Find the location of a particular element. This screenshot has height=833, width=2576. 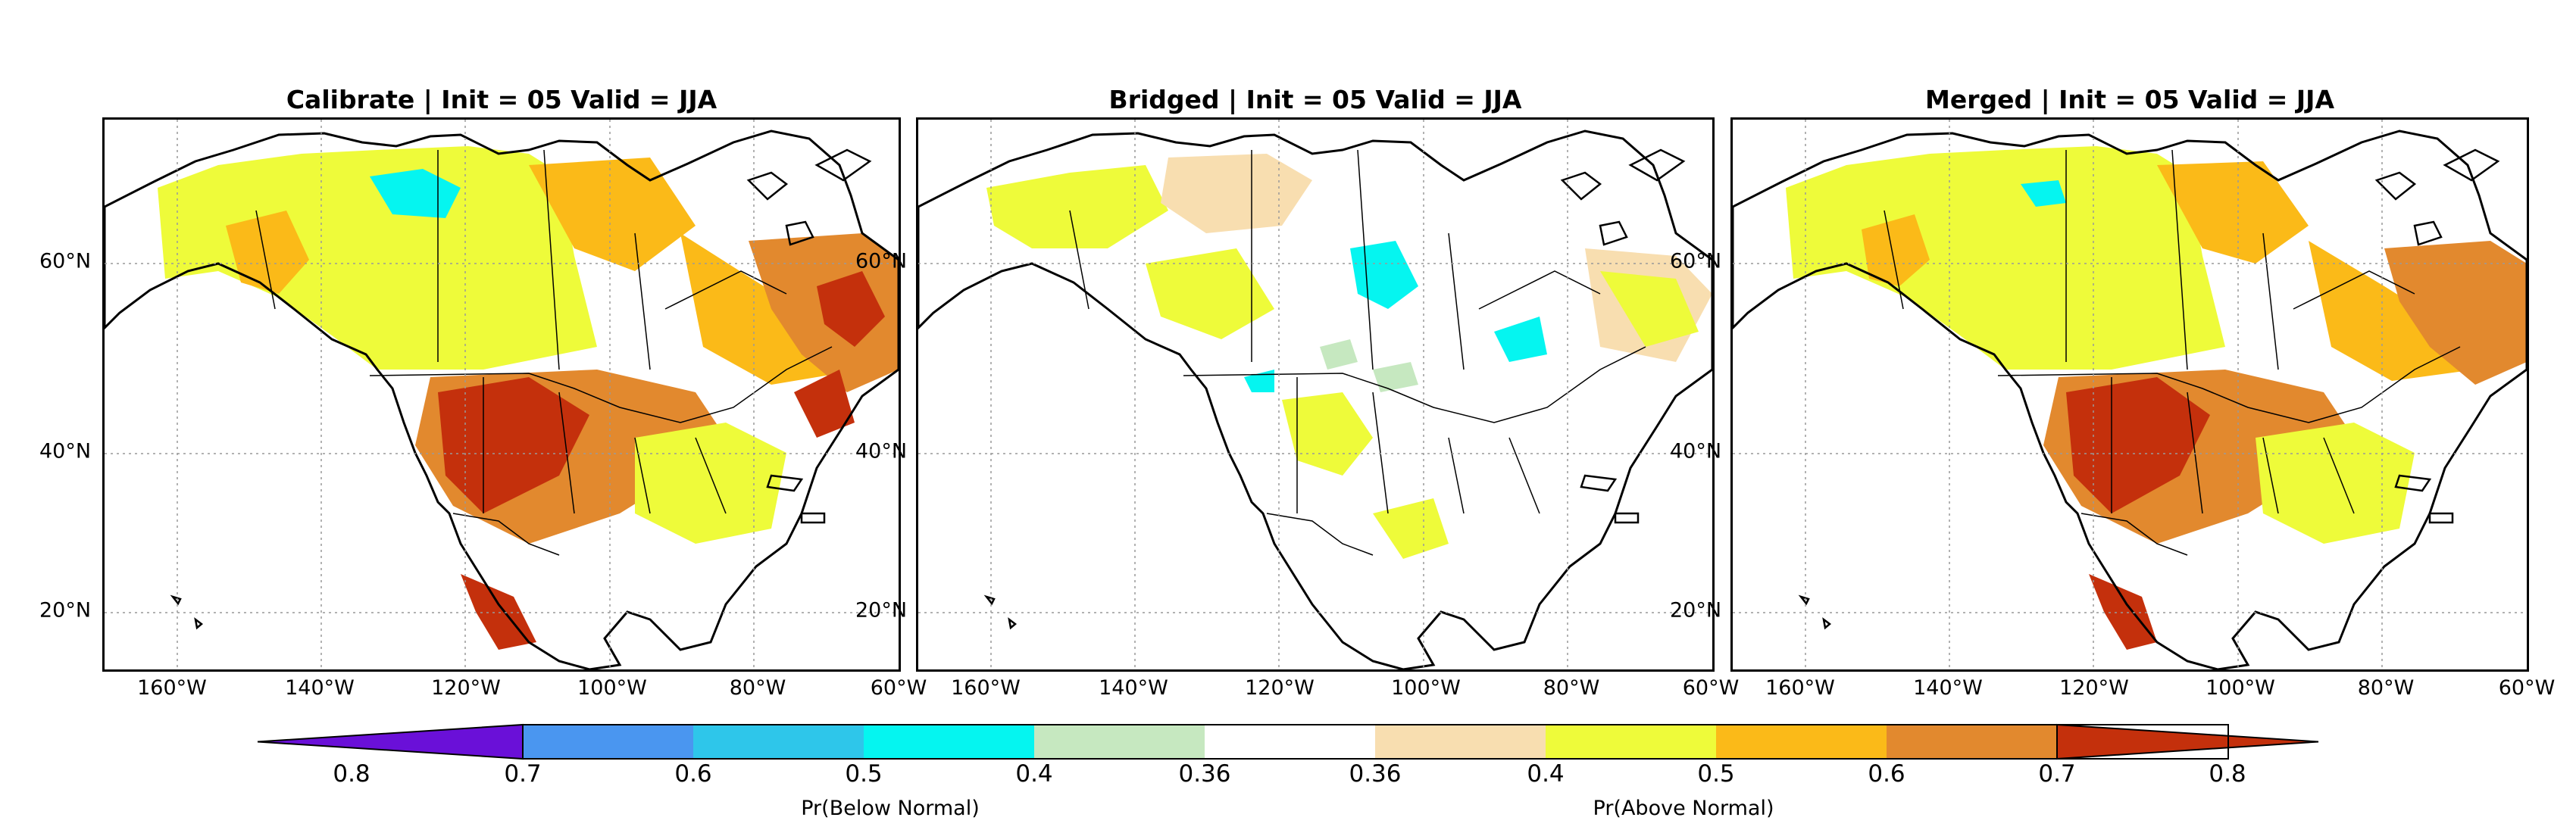

panel-title-calibrate: Calibrate | Init = 05 Valid = JJA is located at coordinates (502, 99).